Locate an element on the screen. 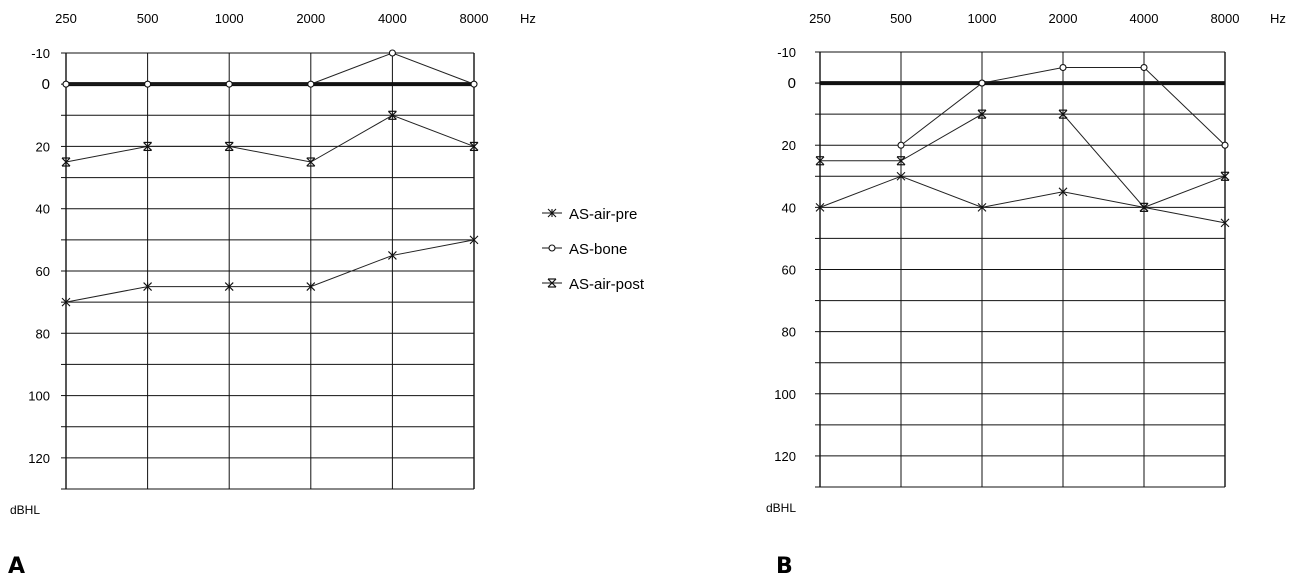 The height and width of the screenshot is (582, 1304). x-tick-label: 500 is located at coordinates (901, 18).